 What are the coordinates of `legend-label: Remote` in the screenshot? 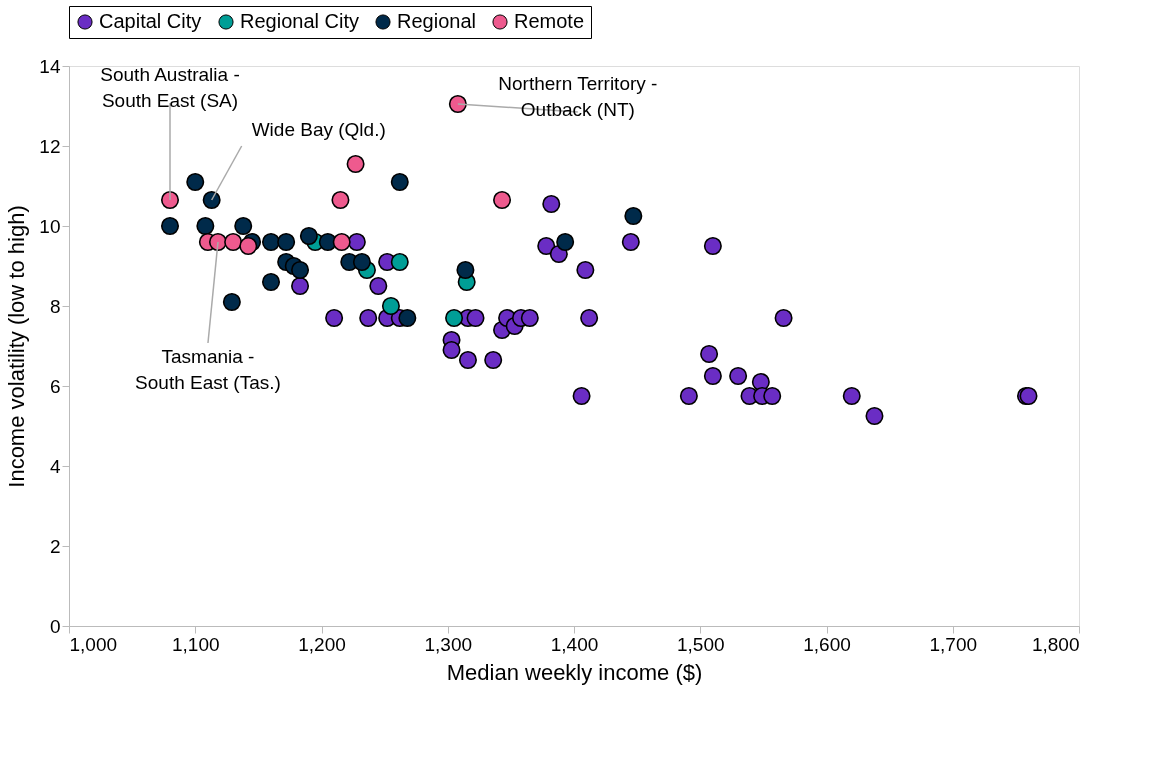 It's located at (549, 21).